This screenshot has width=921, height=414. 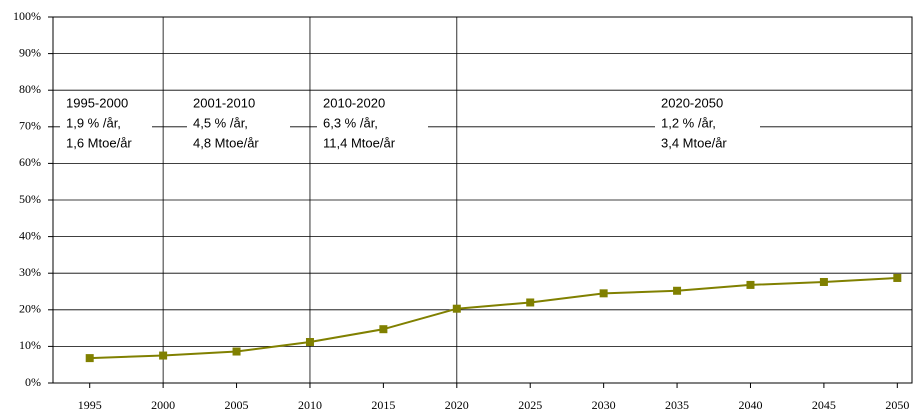 What do you see at coordinates (220, 122) in the screenshot?
I see `annotation-text: 4,5 % /år,` at bounding box center [220, 122].